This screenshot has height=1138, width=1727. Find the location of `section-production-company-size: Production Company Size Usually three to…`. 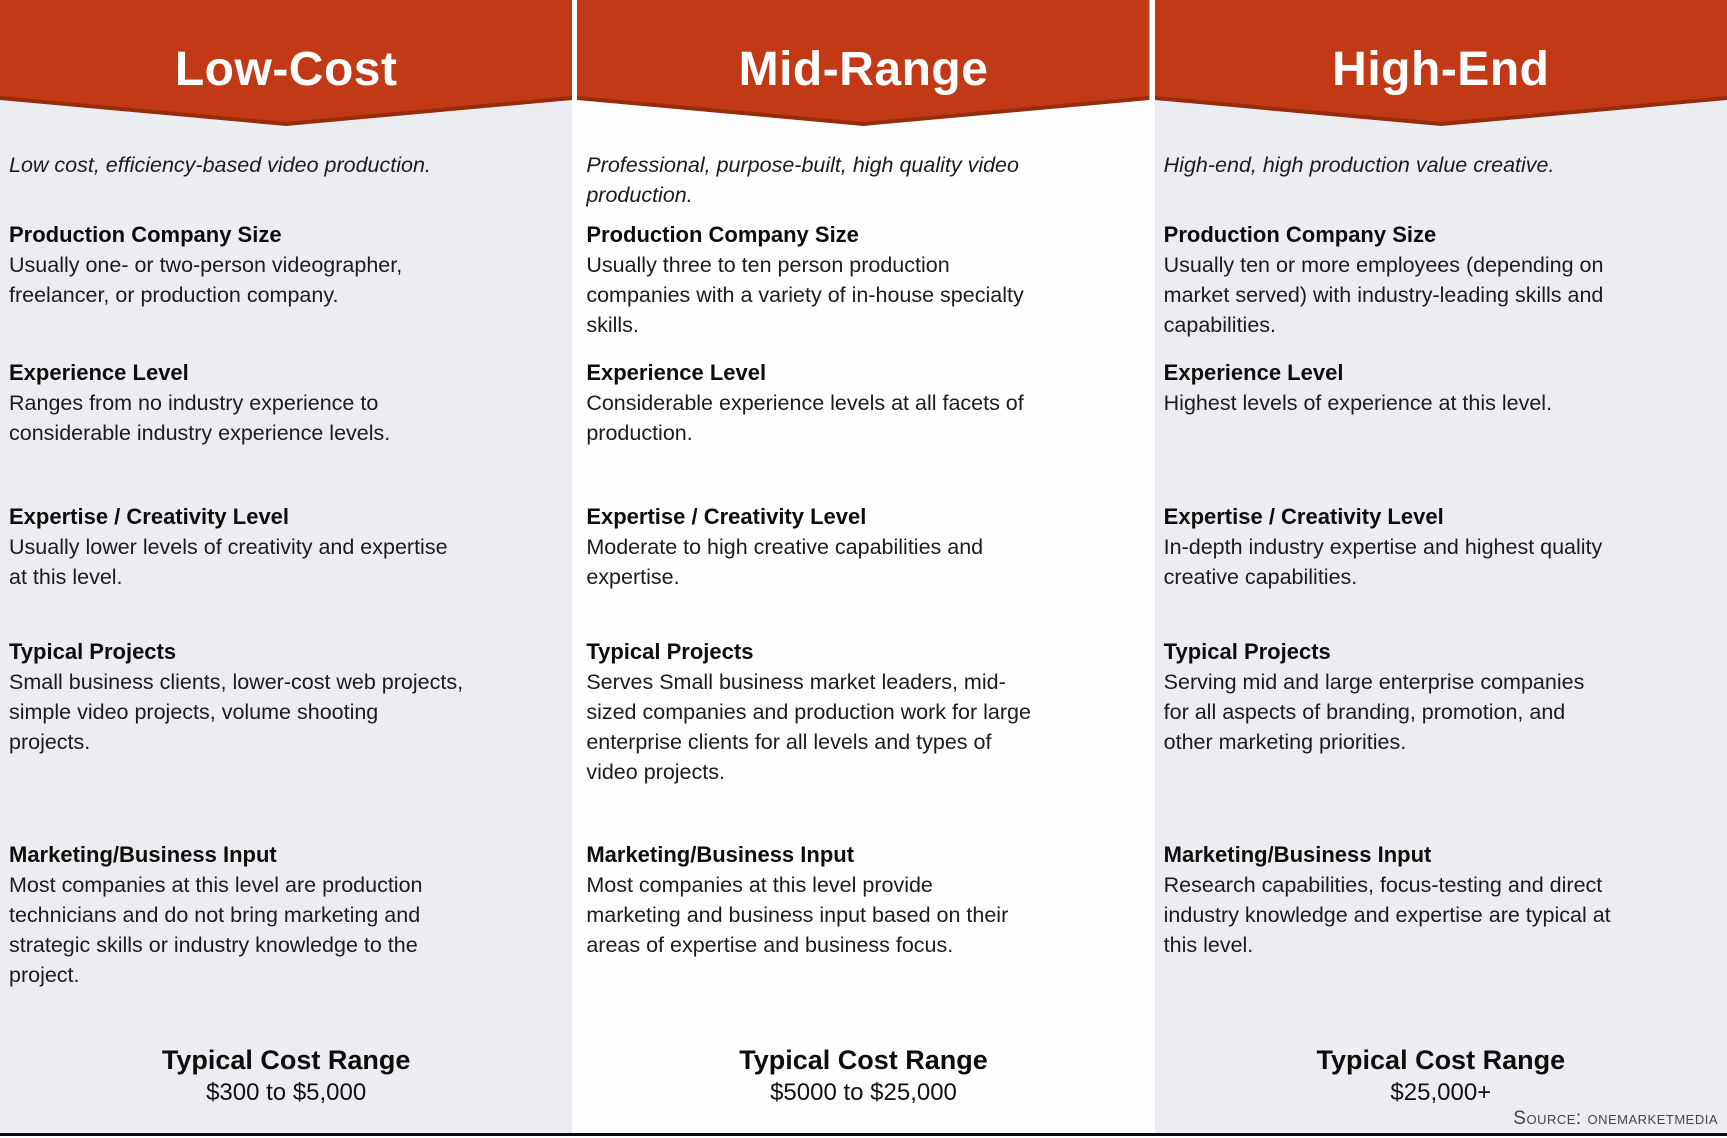

section-production-company-size: Production Company Size Usually three to… is located at coordinates (853, 280).